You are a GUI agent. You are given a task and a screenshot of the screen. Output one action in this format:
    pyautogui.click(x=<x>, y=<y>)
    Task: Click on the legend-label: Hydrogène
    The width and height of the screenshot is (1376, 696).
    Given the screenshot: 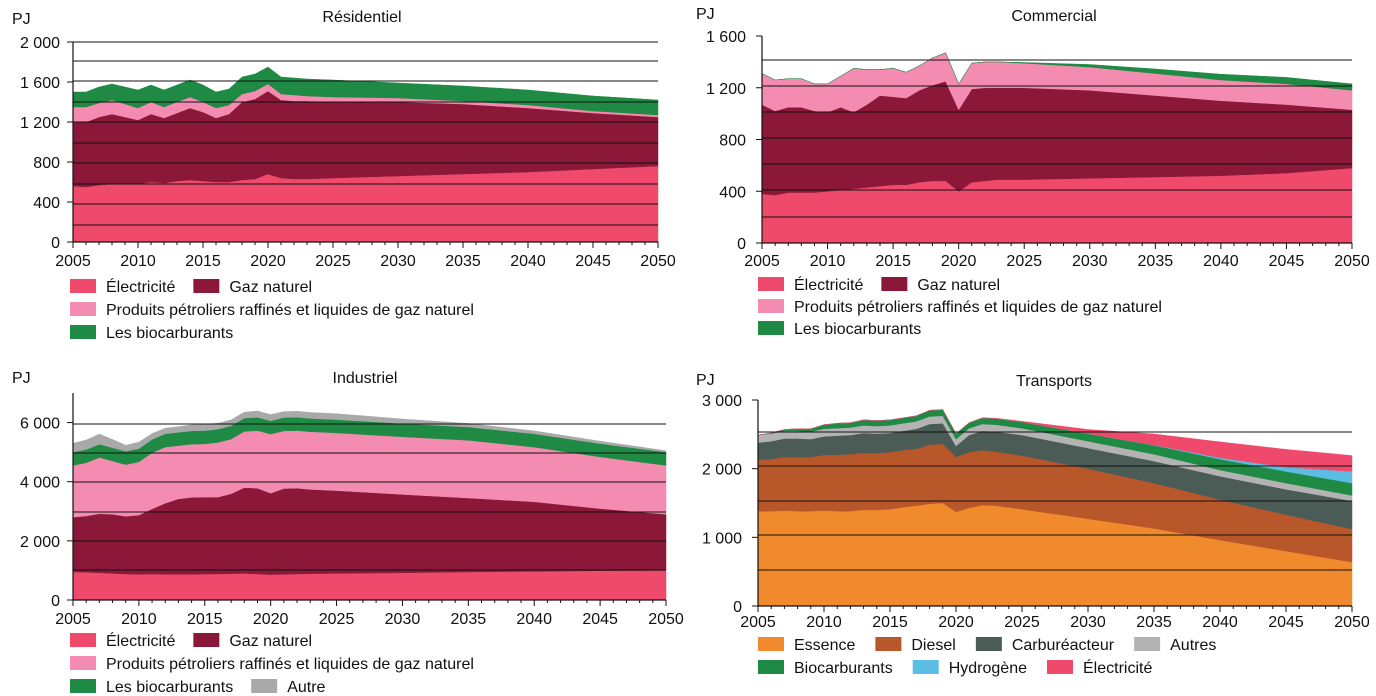 What is the action you would take?
    pyautogui.click(x=988, y=668)
    